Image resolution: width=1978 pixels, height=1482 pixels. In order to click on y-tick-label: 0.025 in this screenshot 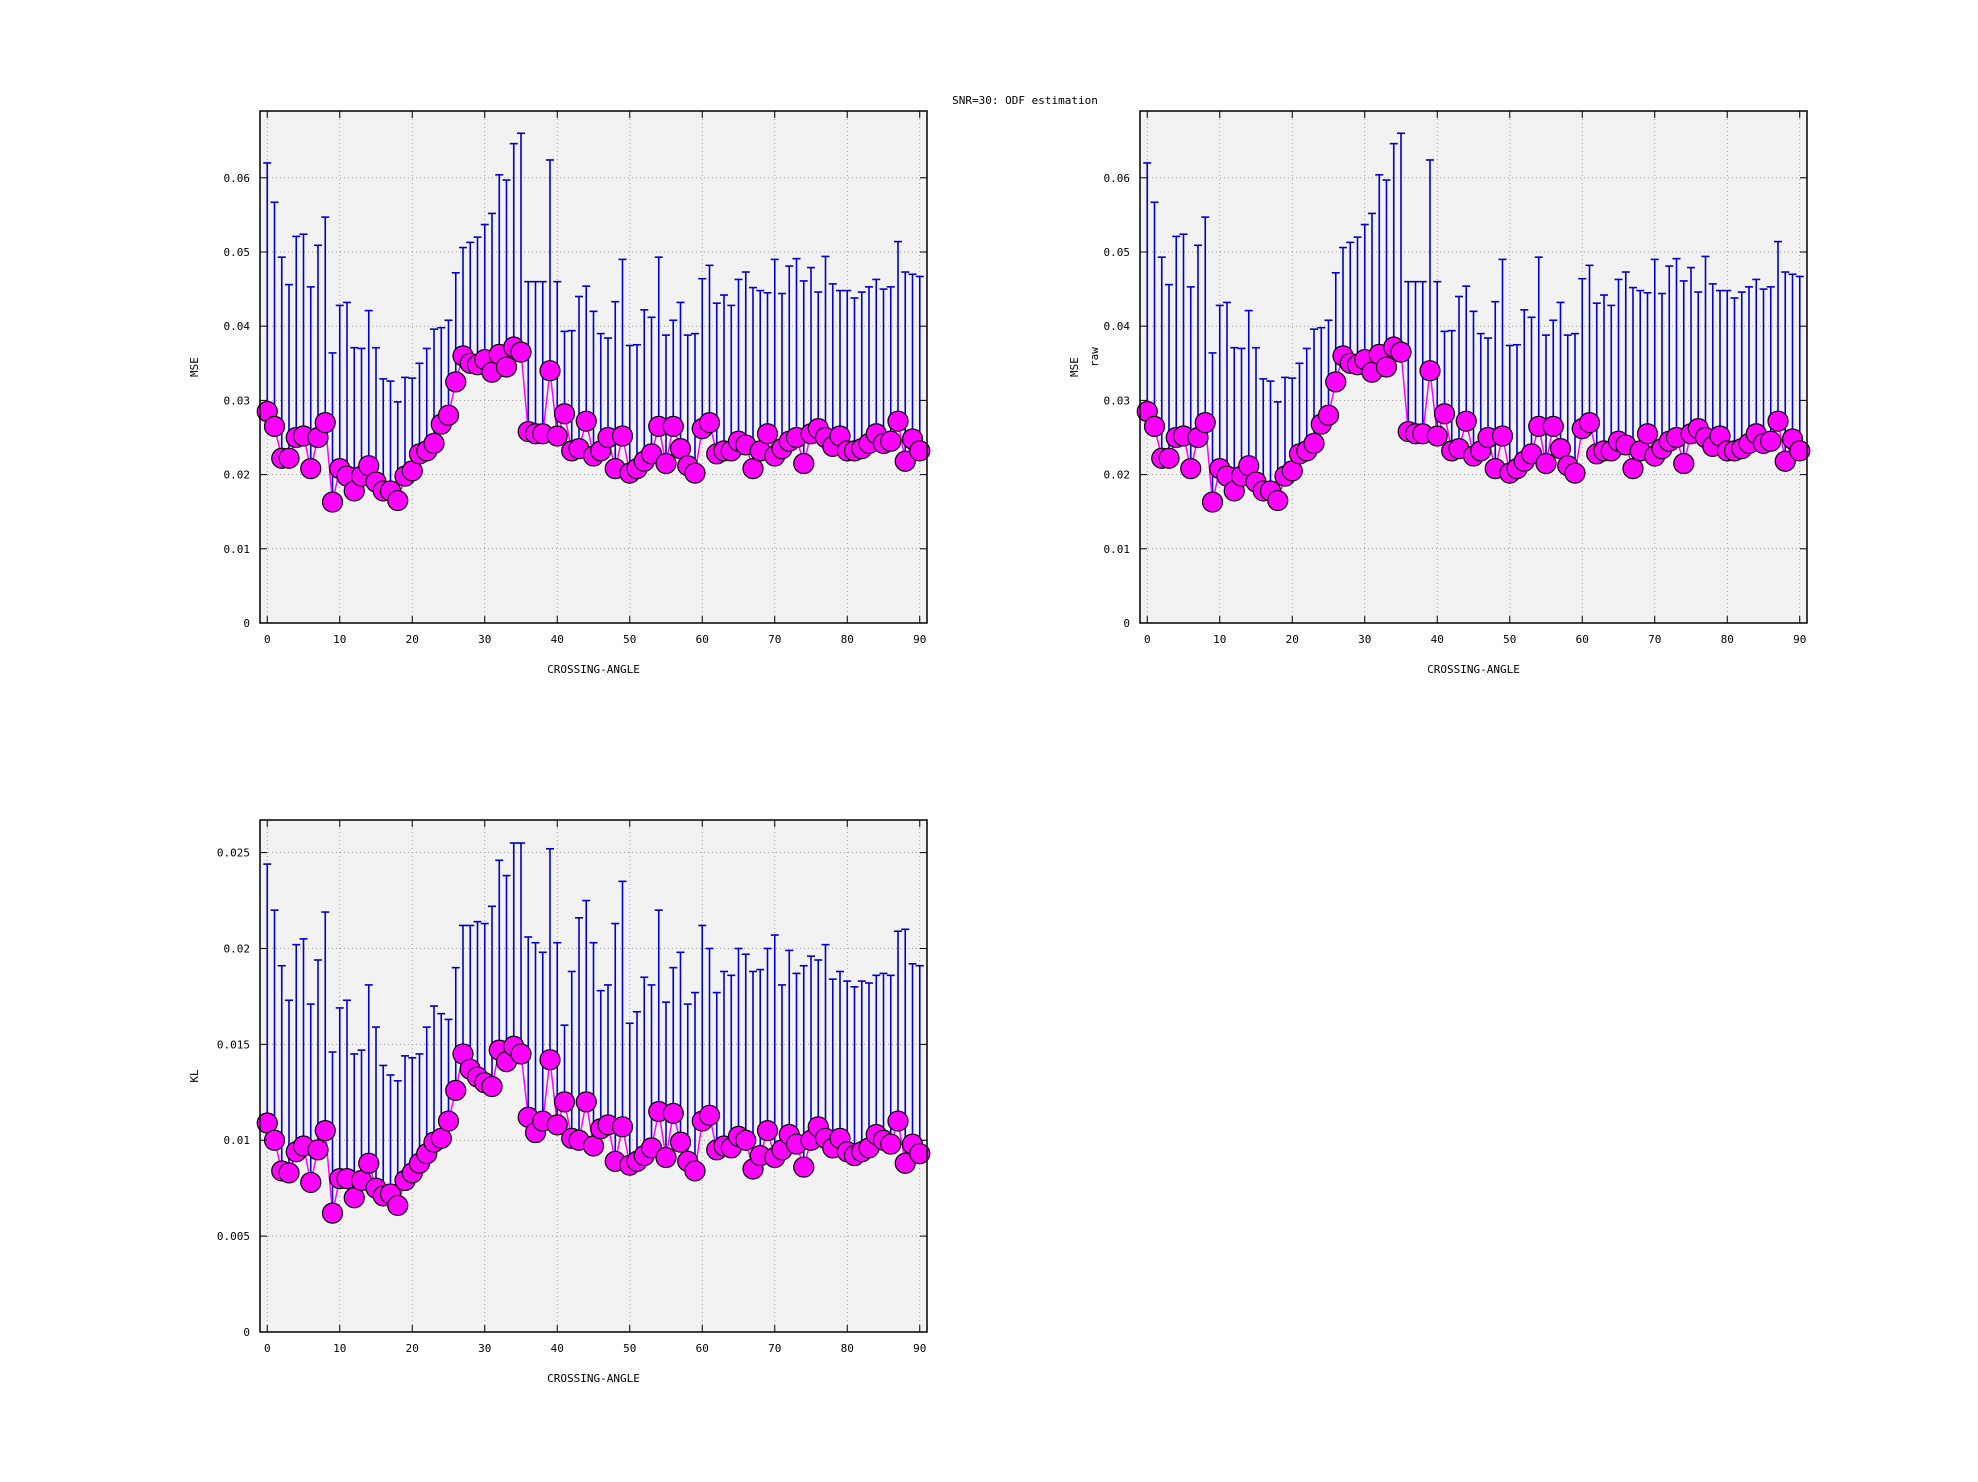, I will do `click(233, 853)`.